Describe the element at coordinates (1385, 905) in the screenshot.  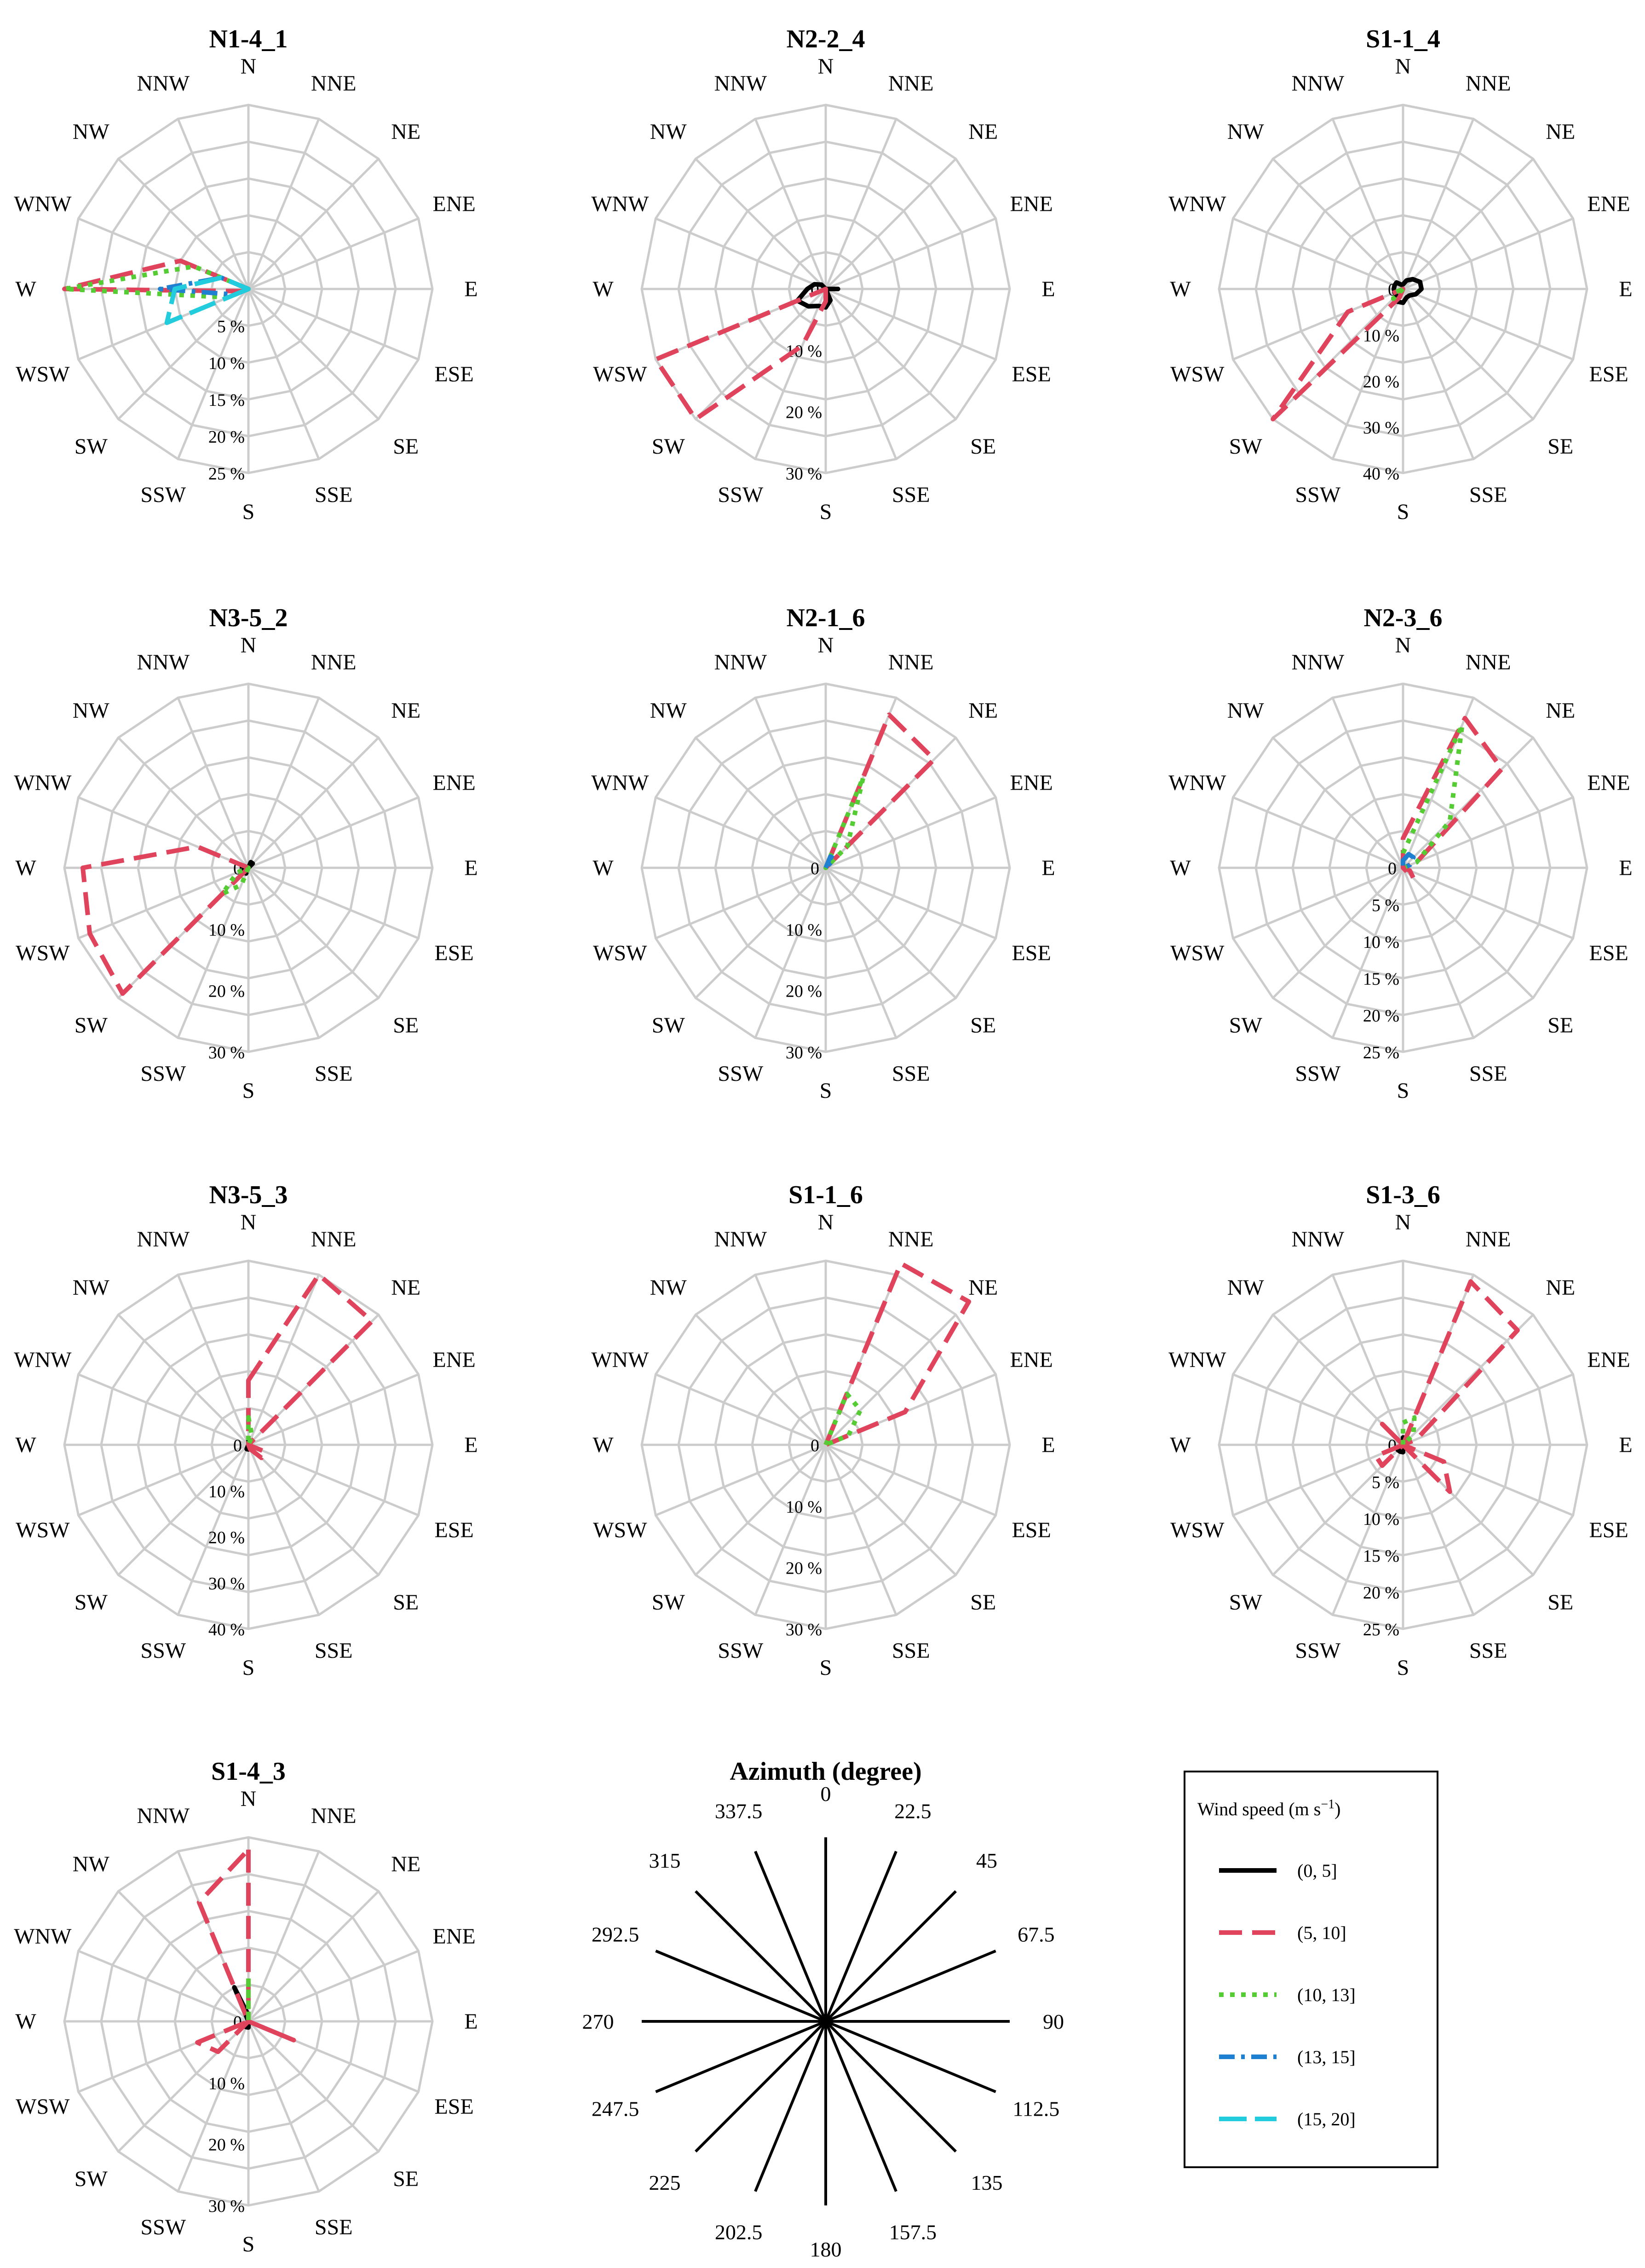
I see `tick-label: 5 %` at that location.